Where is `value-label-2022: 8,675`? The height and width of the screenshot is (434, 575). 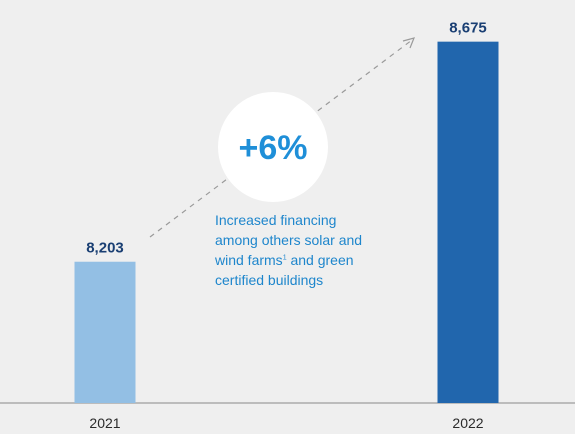 value-label-2022: 8,675 is located at coordinates (468, 28).